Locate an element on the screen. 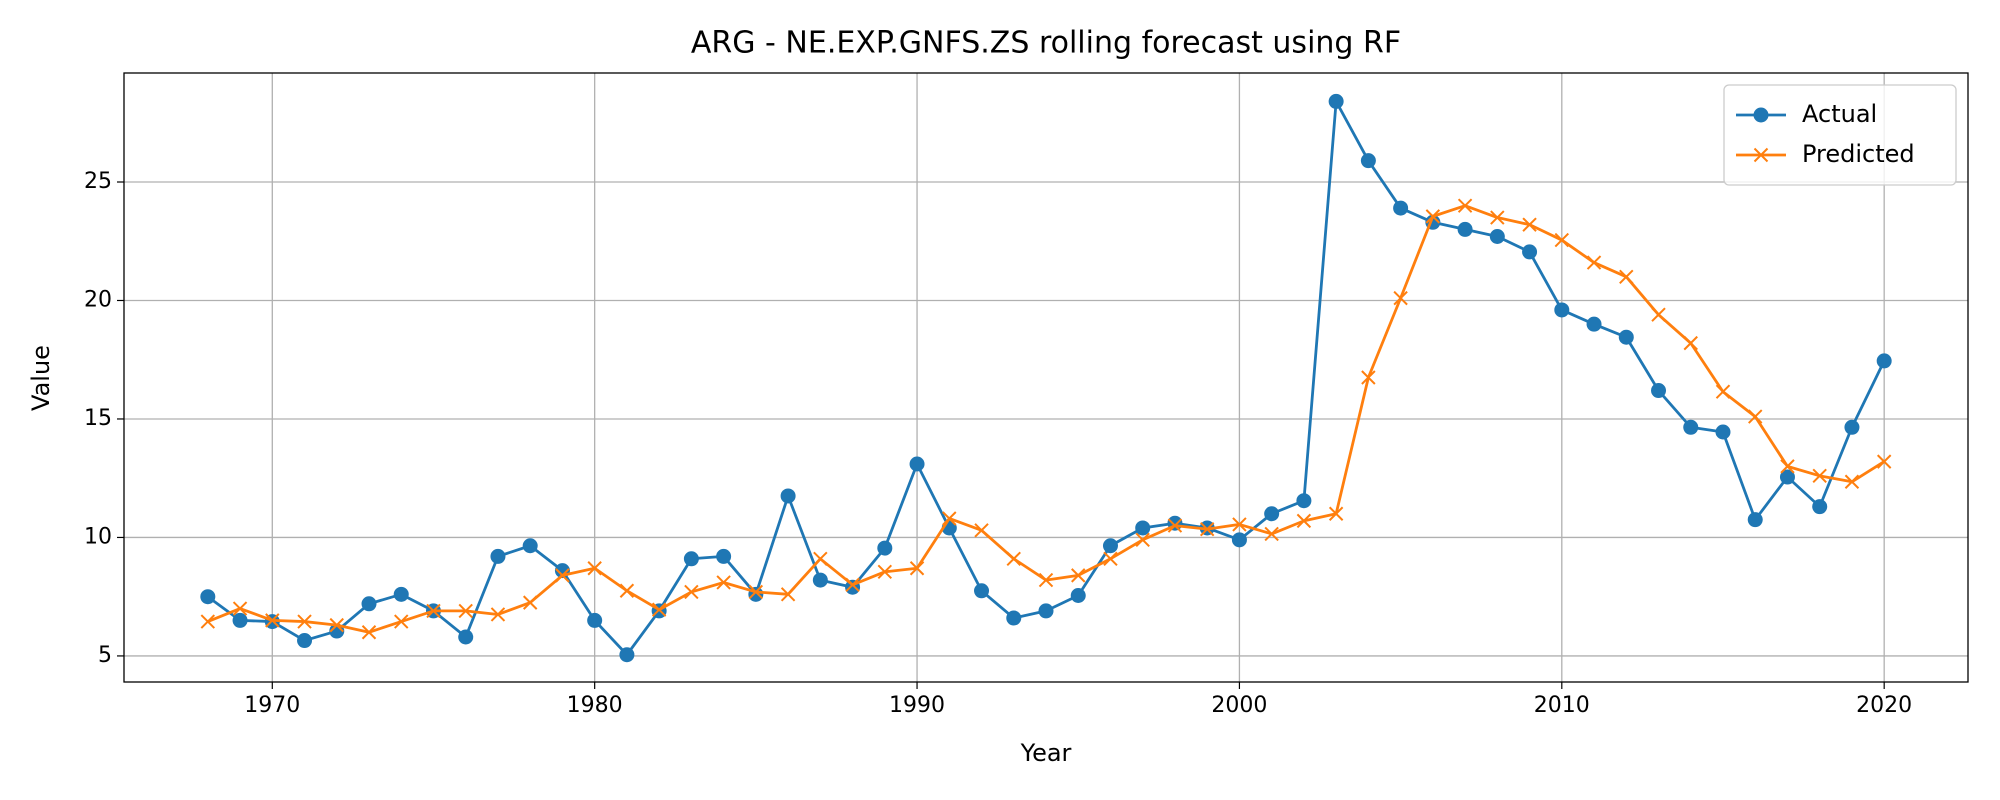 The height and width of the screenshot is (800, 2000). y-tick-label: 10 is located at coordinates (98, 536).